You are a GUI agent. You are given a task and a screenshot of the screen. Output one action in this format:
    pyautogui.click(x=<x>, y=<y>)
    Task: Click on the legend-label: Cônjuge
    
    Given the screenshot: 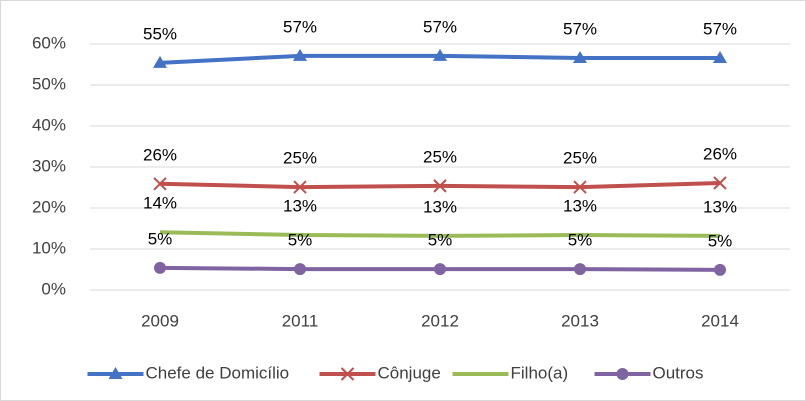 What is the action you would take?
    pyautogui.click(x=409, y=372)
    